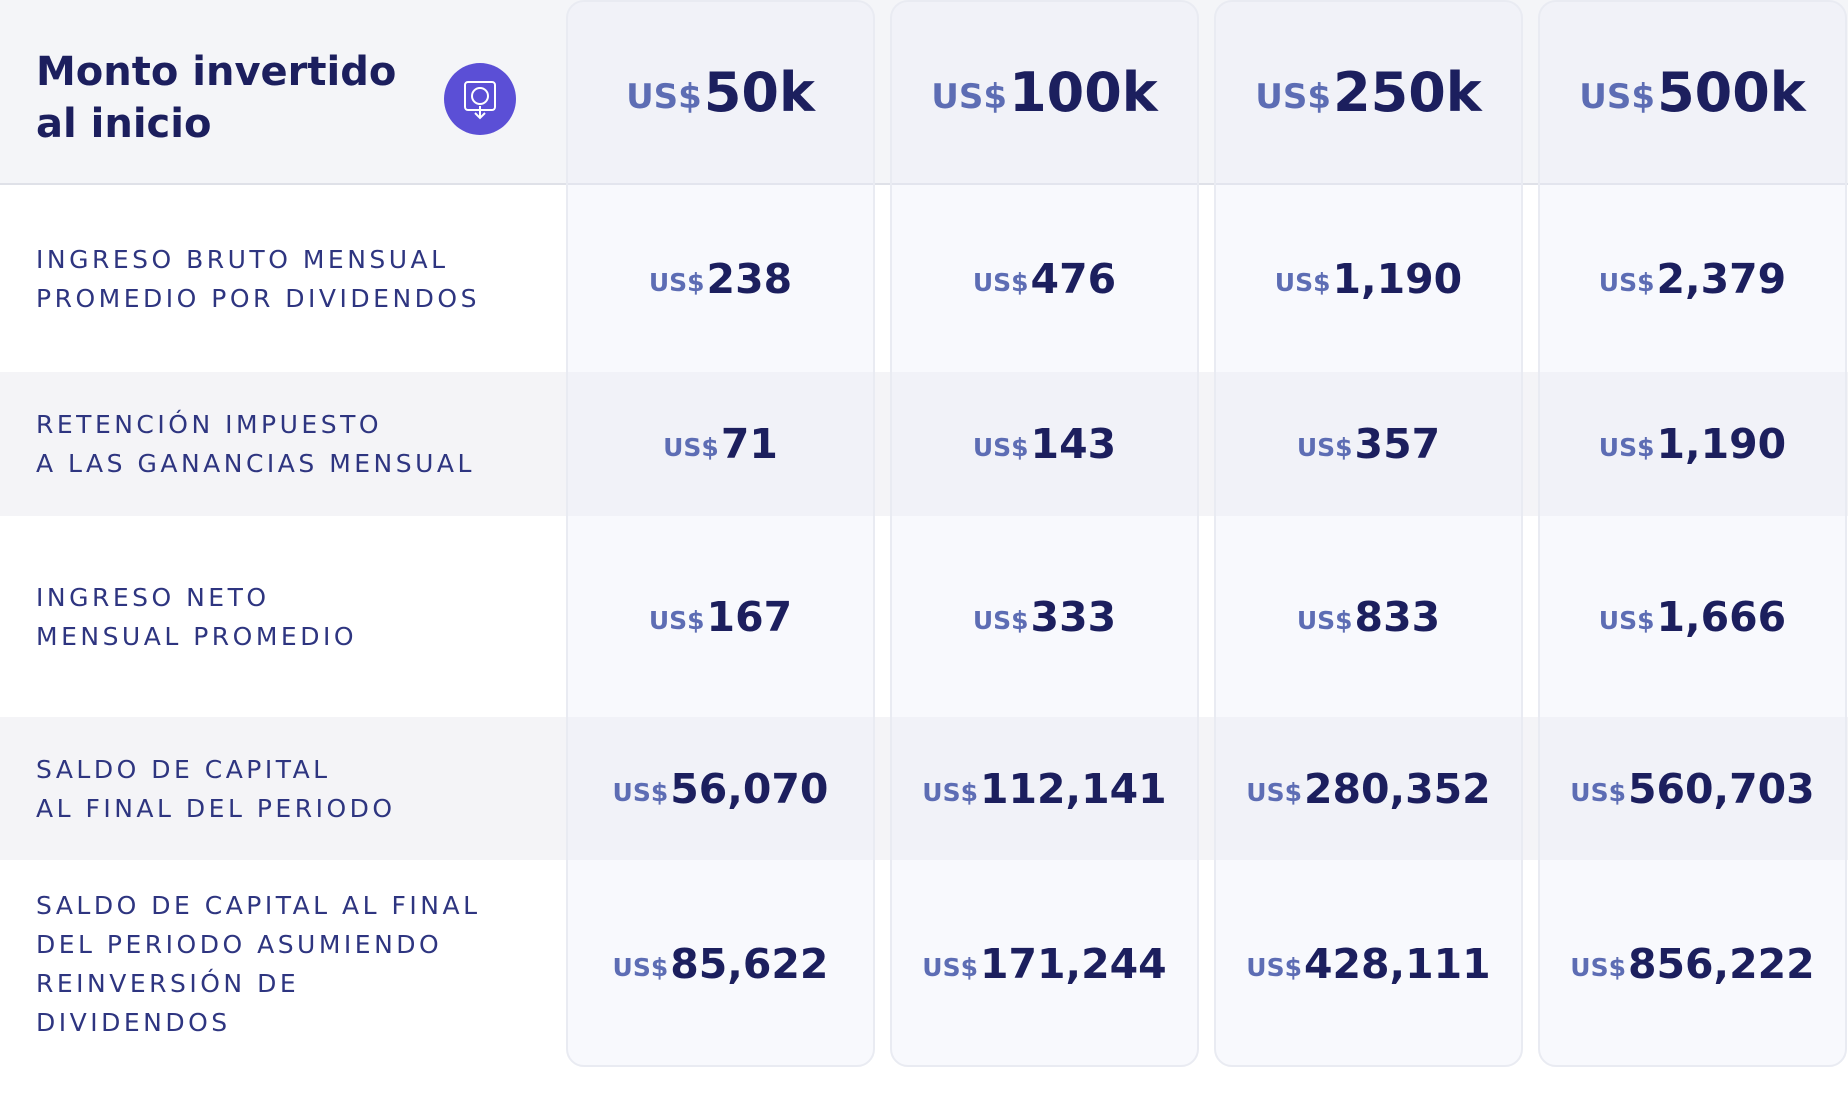 Image resolution: width=1848 pixels, height=1104 pixels. Describe the element at coordinates (183, 769) in the screenshot. I see `label-line: SALDO DE CAPITAL` at that location.